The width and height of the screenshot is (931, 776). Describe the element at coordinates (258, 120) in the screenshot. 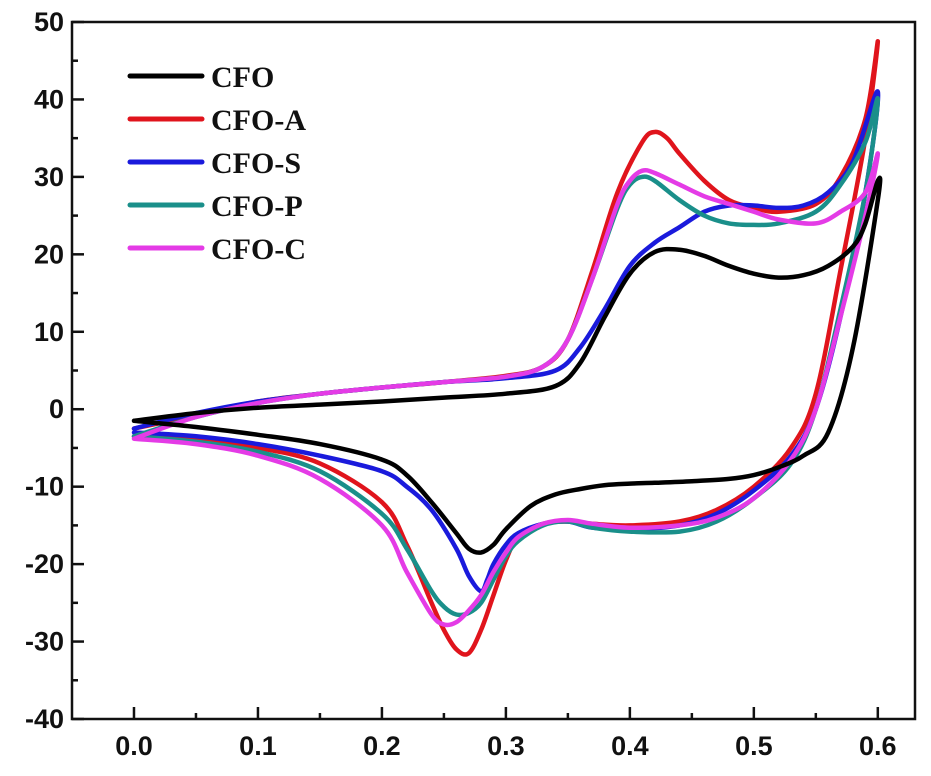

I see `legend-label-cfo-a: CFO-A` at that location.